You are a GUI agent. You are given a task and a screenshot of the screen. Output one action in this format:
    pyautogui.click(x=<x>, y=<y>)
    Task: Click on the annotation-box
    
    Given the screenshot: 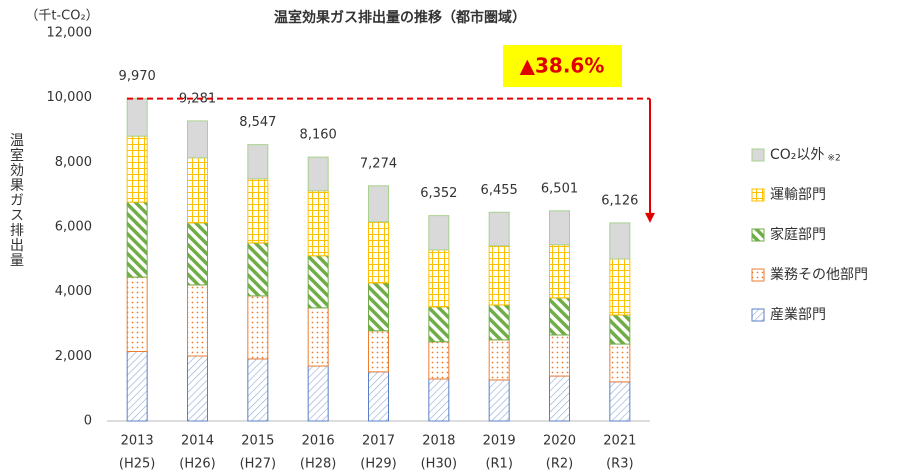 What is the action you would take?
    pyautogui.click(x=562, y=66)
    